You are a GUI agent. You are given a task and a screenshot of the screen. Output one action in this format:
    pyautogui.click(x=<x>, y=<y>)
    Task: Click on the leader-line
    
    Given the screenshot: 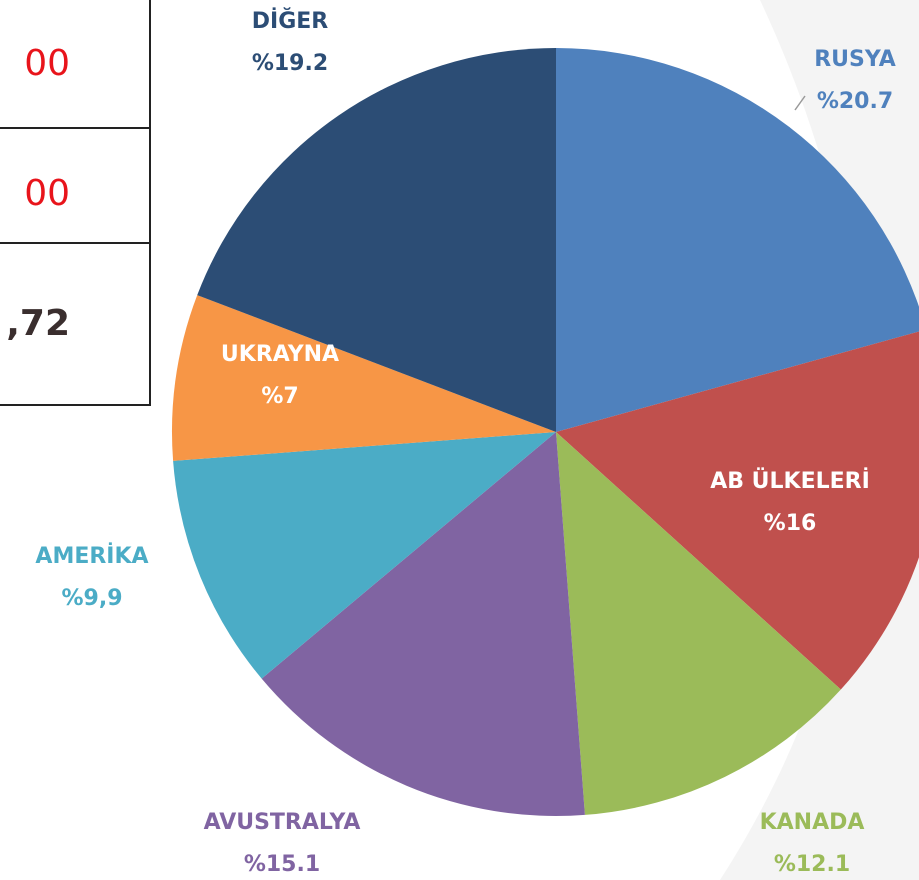 What is the action you would take?
    pyautogui.click(x=800, y=103)
    